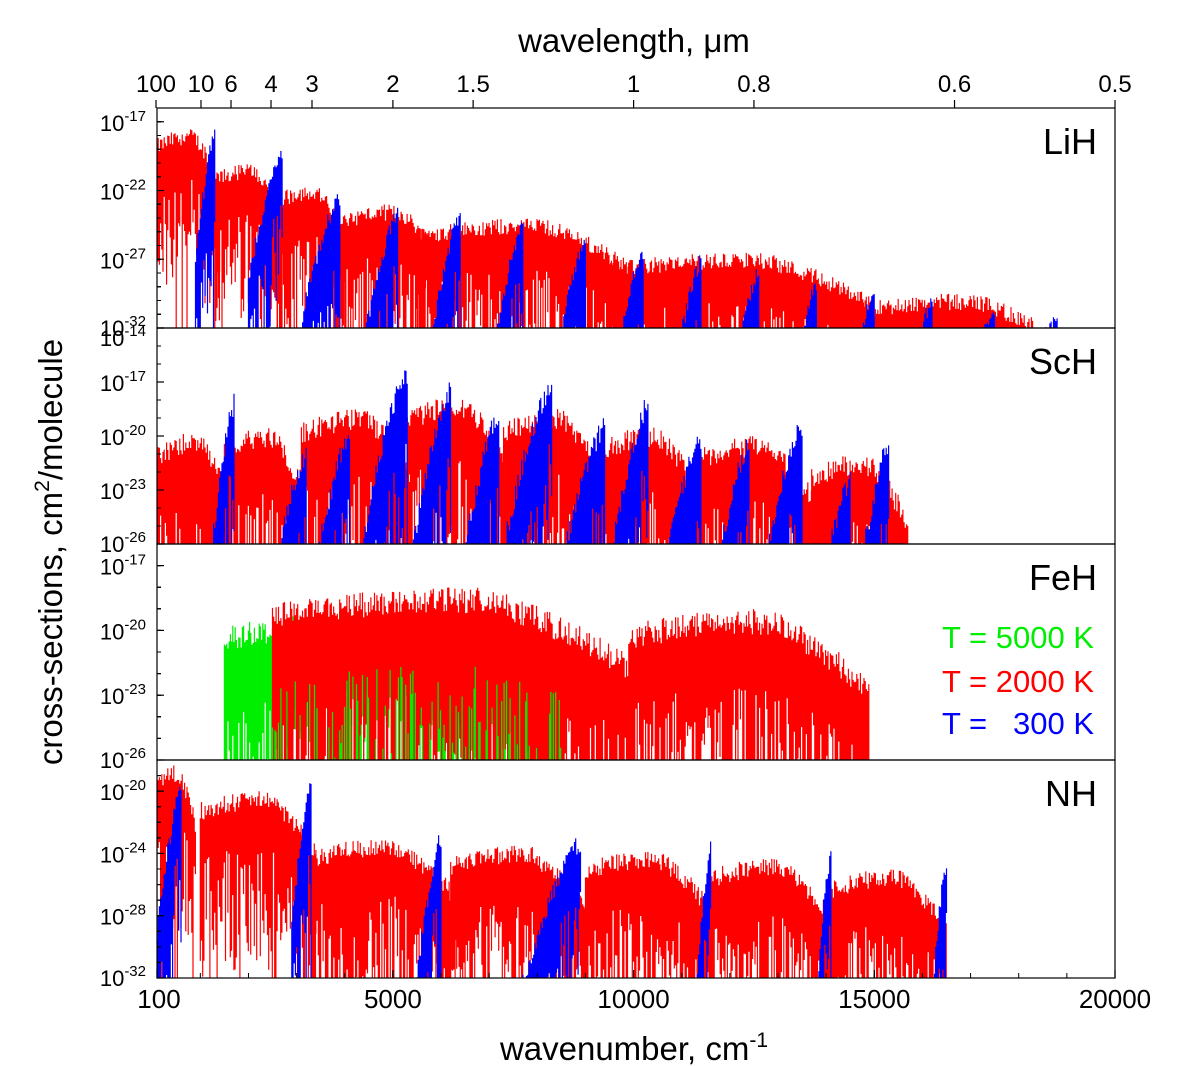 This screenshot has width=1200, height=1066. Describe the element at coordinates (201, 84) in the screenshot. I see `top-tick-label-1: 10` at that location.